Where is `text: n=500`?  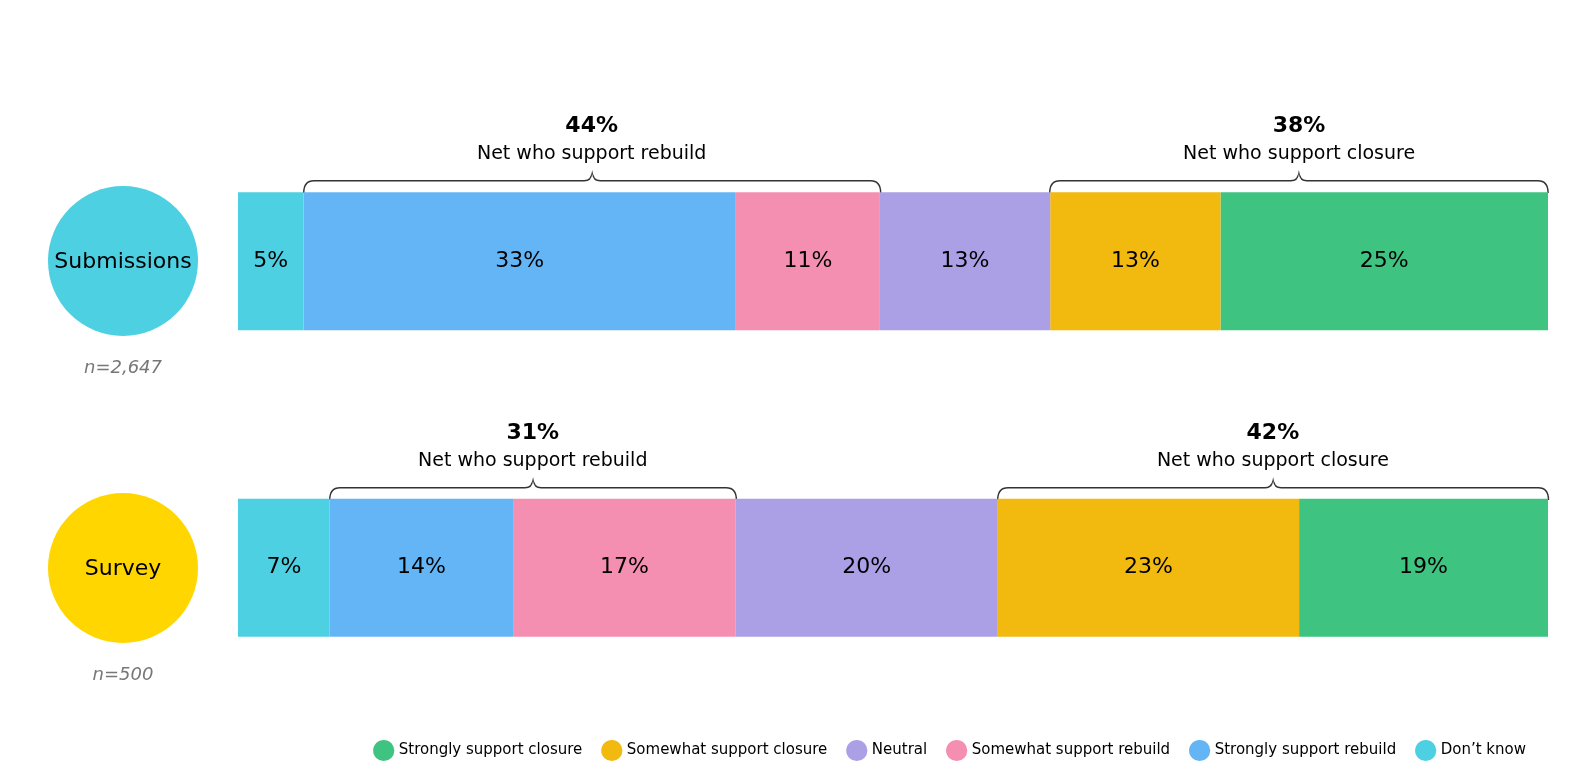 text: n=500 is located at coordinates (123, 673).